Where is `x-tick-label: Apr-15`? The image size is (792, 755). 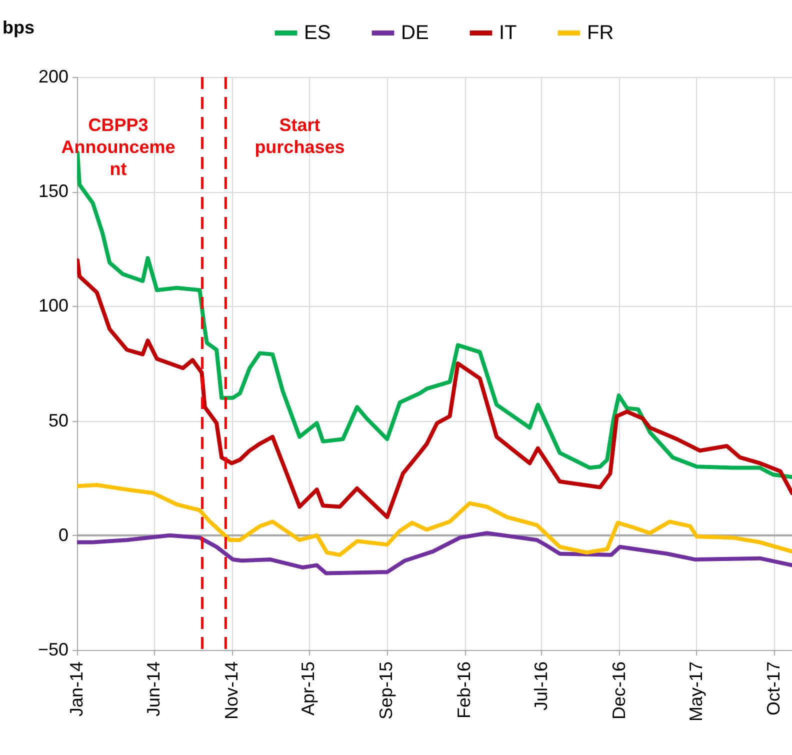 x-tick-label: Apr-15 is located at coordinates (308, 689).